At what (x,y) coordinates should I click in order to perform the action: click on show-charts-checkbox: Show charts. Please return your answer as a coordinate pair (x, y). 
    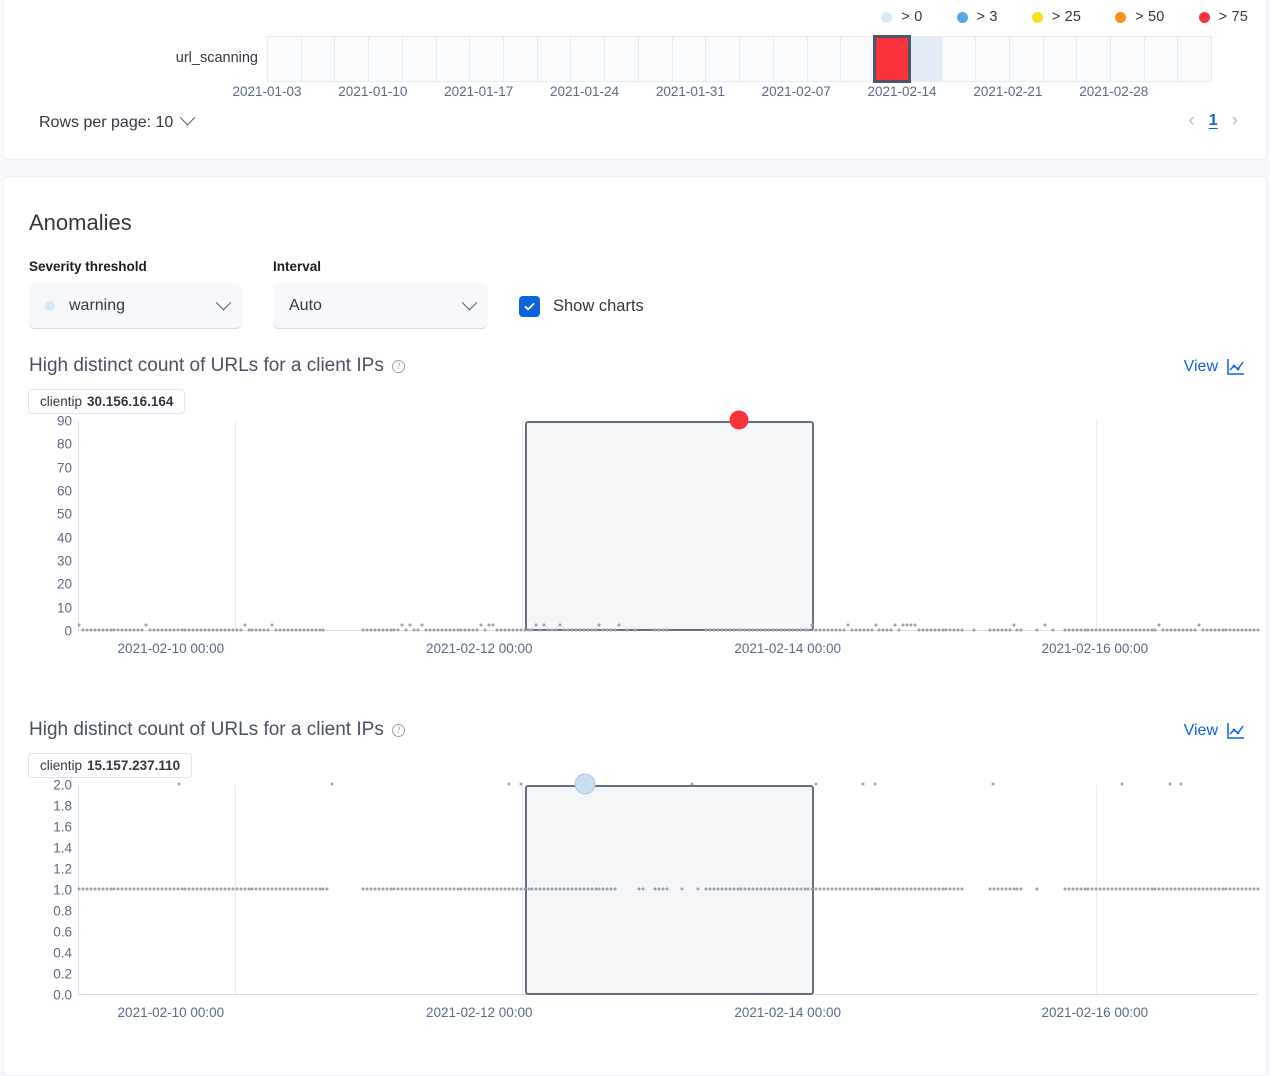
    Looking at the image, I should click on (581, 306).